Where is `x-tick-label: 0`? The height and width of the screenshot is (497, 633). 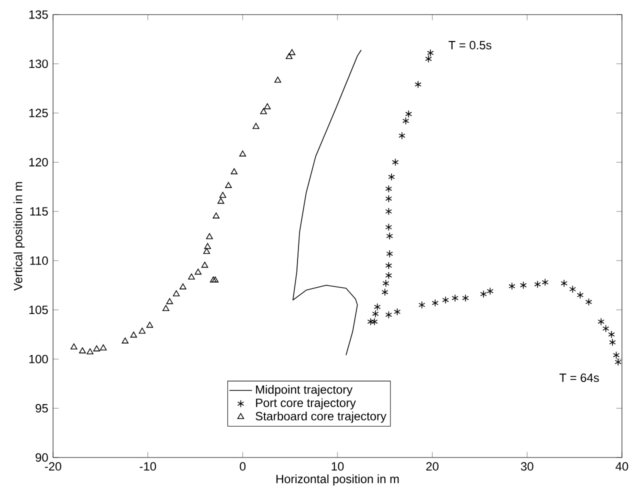
x-tick-label: 0 is located at coordinates (243, 466).